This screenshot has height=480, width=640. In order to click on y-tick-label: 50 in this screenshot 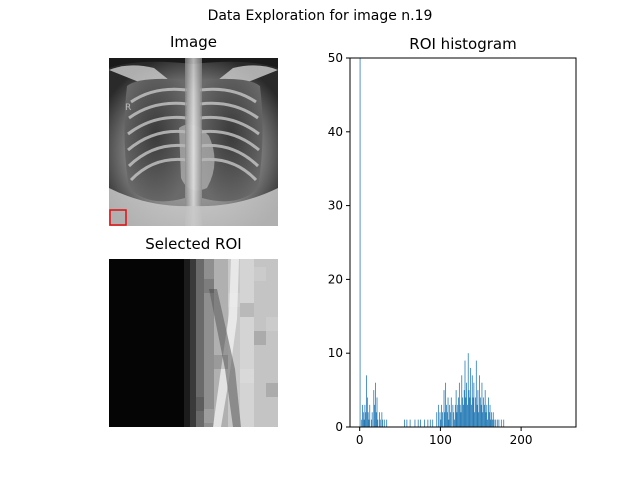, I will do `click(335, 58)`.